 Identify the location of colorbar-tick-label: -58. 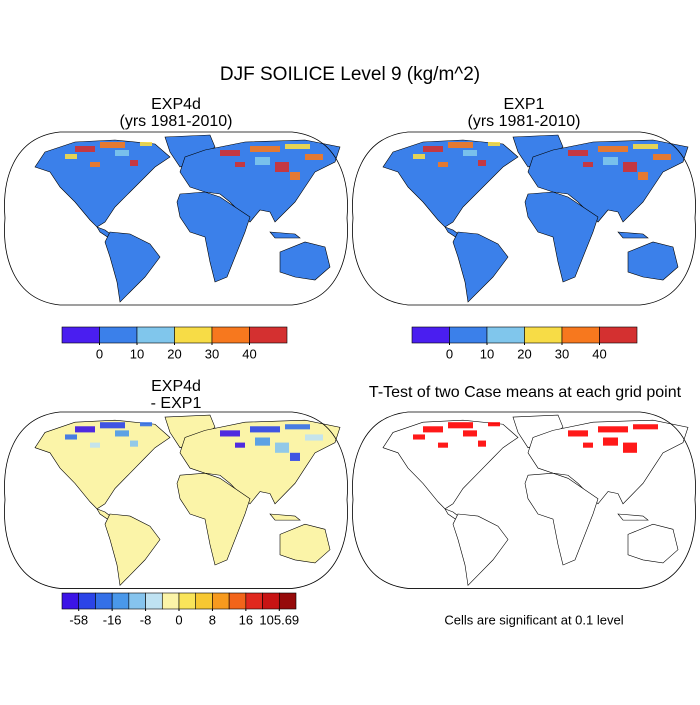
(78, 619).